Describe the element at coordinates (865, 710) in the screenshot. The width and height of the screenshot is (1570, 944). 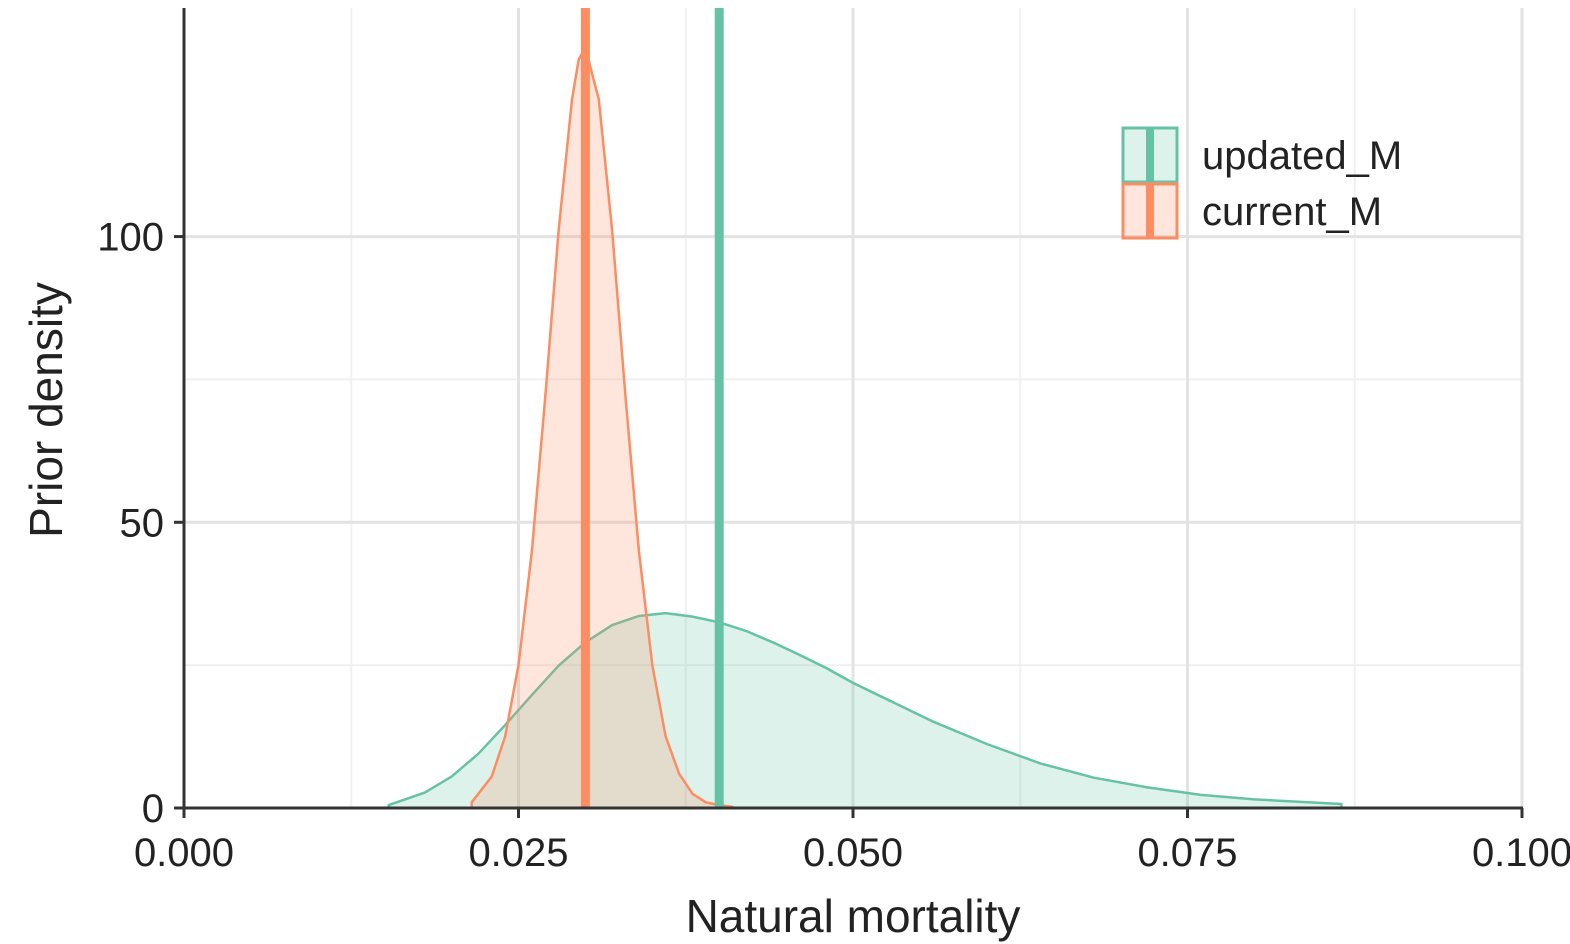
I see `density-area-updated_M` at that location.